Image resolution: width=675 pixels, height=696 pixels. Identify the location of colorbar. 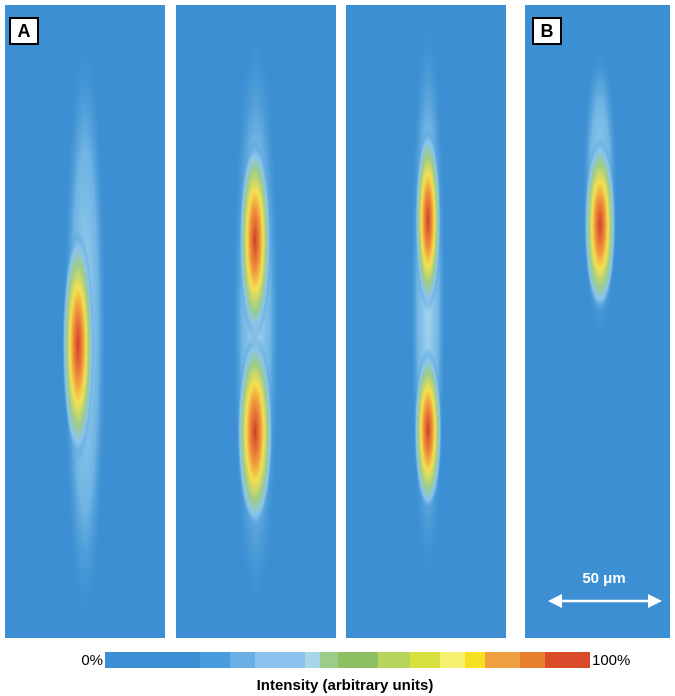
(347, 660).